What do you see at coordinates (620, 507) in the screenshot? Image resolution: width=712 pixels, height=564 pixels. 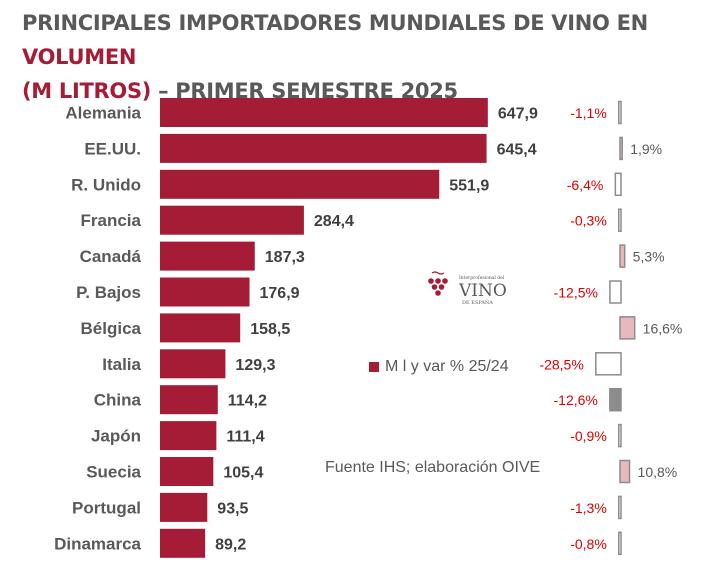 I see `var-bar-portugal` at bounding box center [620, 507].